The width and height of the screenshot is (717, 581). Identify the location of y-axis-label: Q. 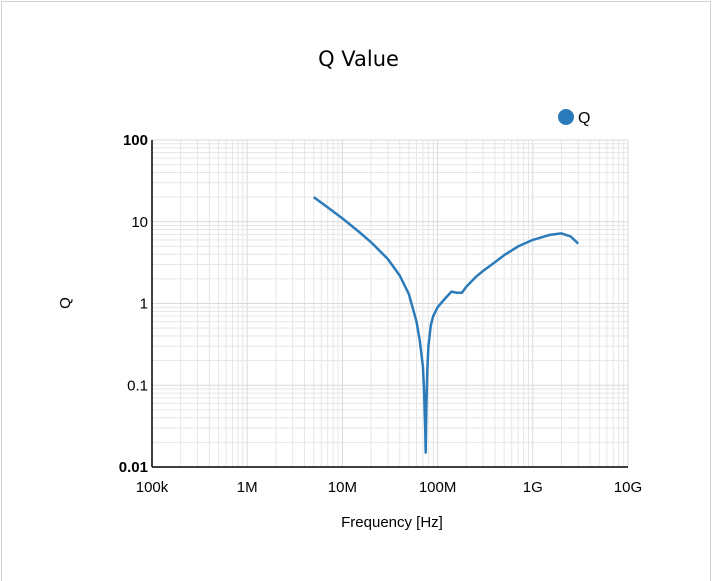
(65, 303).